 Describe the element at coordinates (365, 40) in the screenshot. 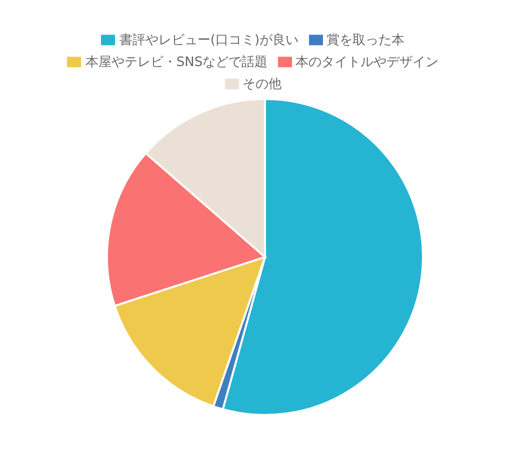

I see `legend-label: 賞を取った本` at that location.